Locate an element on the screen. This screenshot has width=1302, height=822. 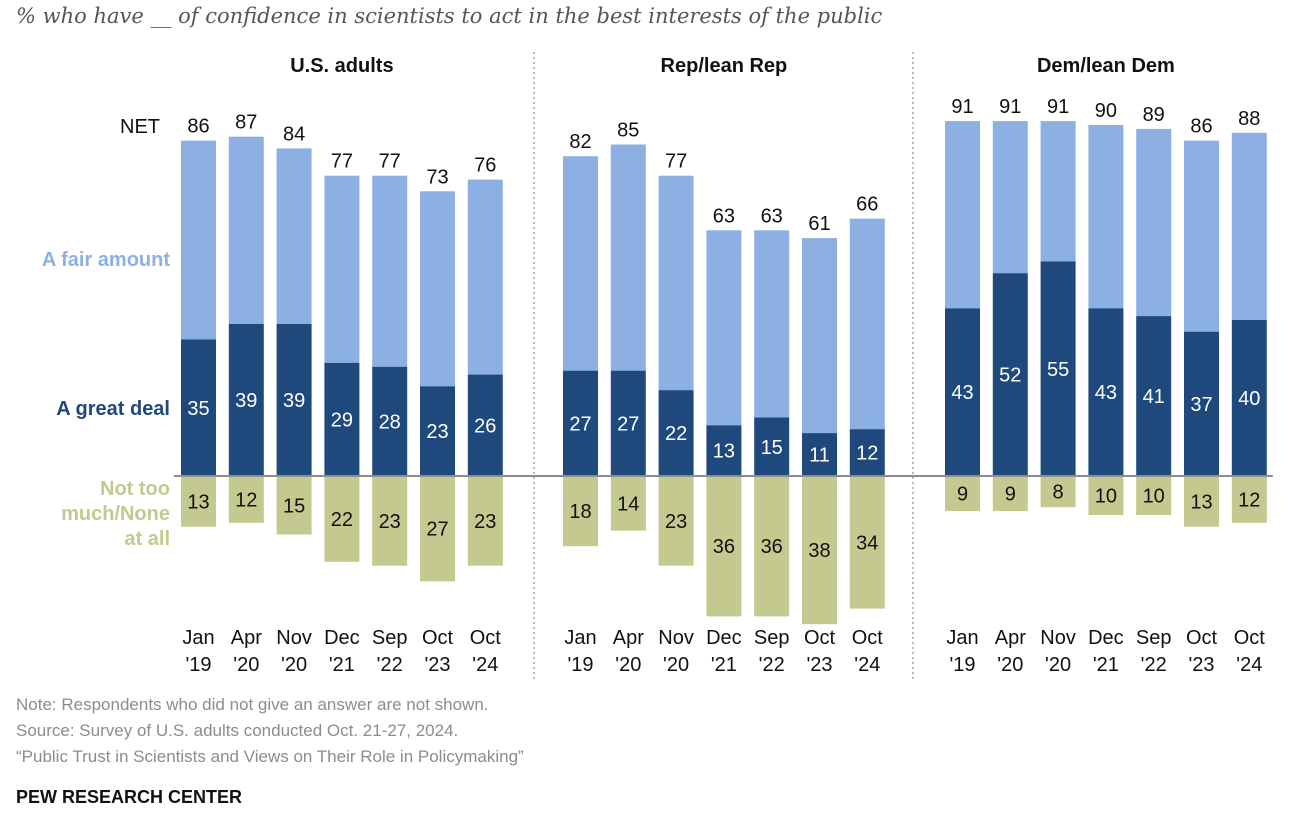
great-deal-value-label: 55 is located at coordinates (1058, 370).